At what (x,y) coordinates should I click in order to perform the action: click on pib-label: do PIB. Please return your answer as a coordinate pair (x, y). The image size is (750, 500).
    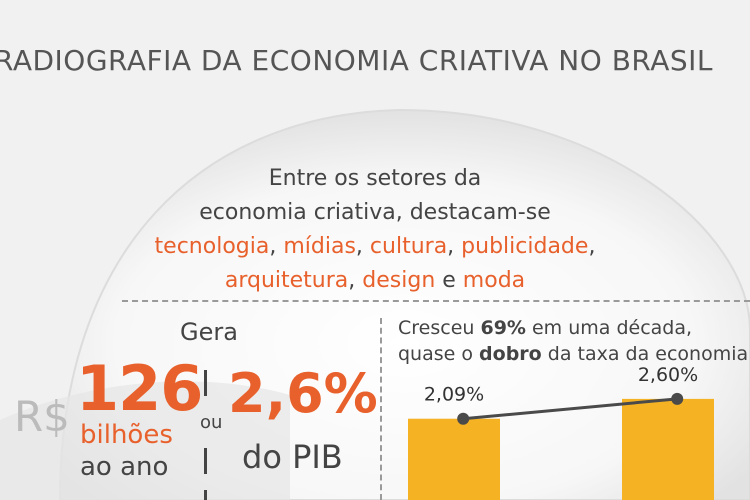
    Looking at the image, I should click on (292, 457).